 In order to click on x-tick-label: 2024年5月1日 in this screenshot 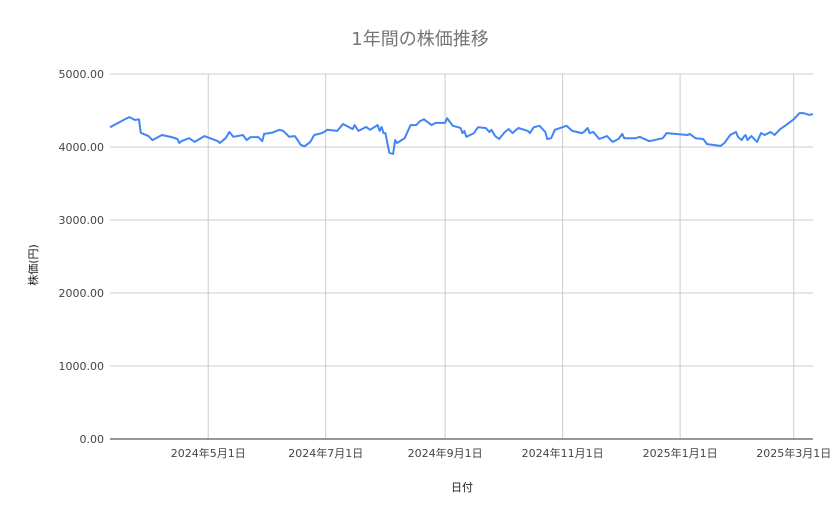, I will do `click(208, 453)`.